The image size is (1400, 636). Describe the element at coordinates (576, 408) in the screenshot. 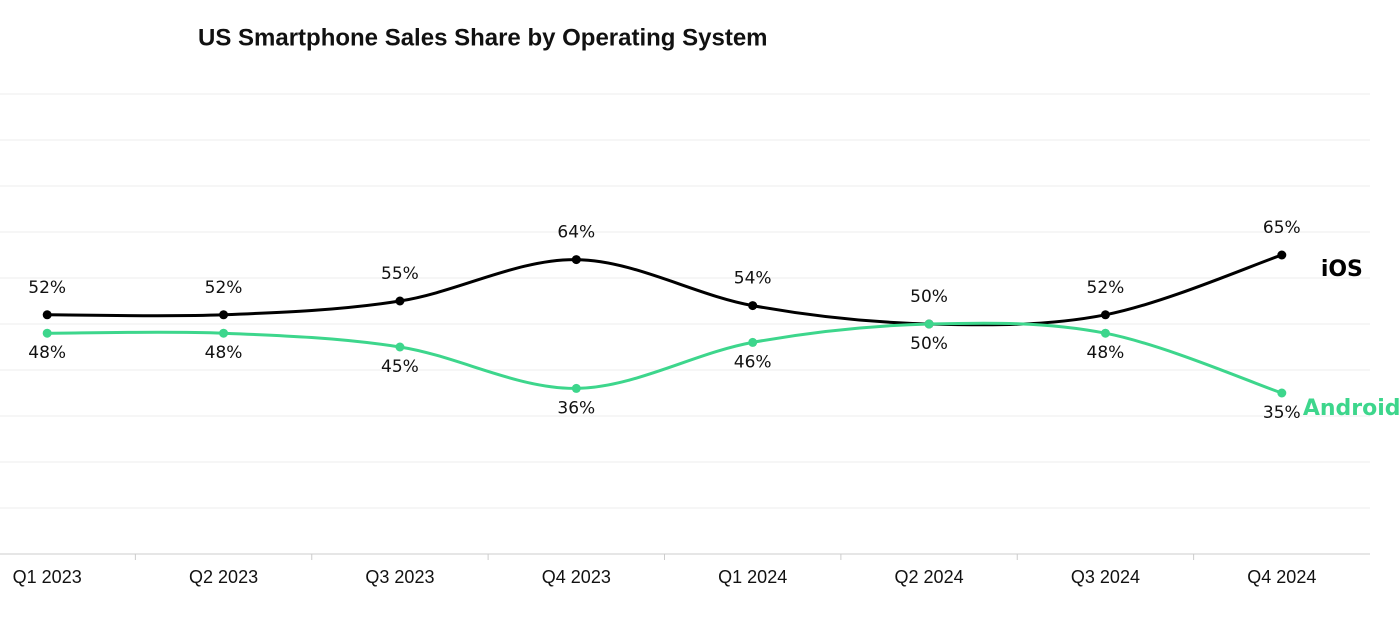

I see `data-label: 36%` at that location.